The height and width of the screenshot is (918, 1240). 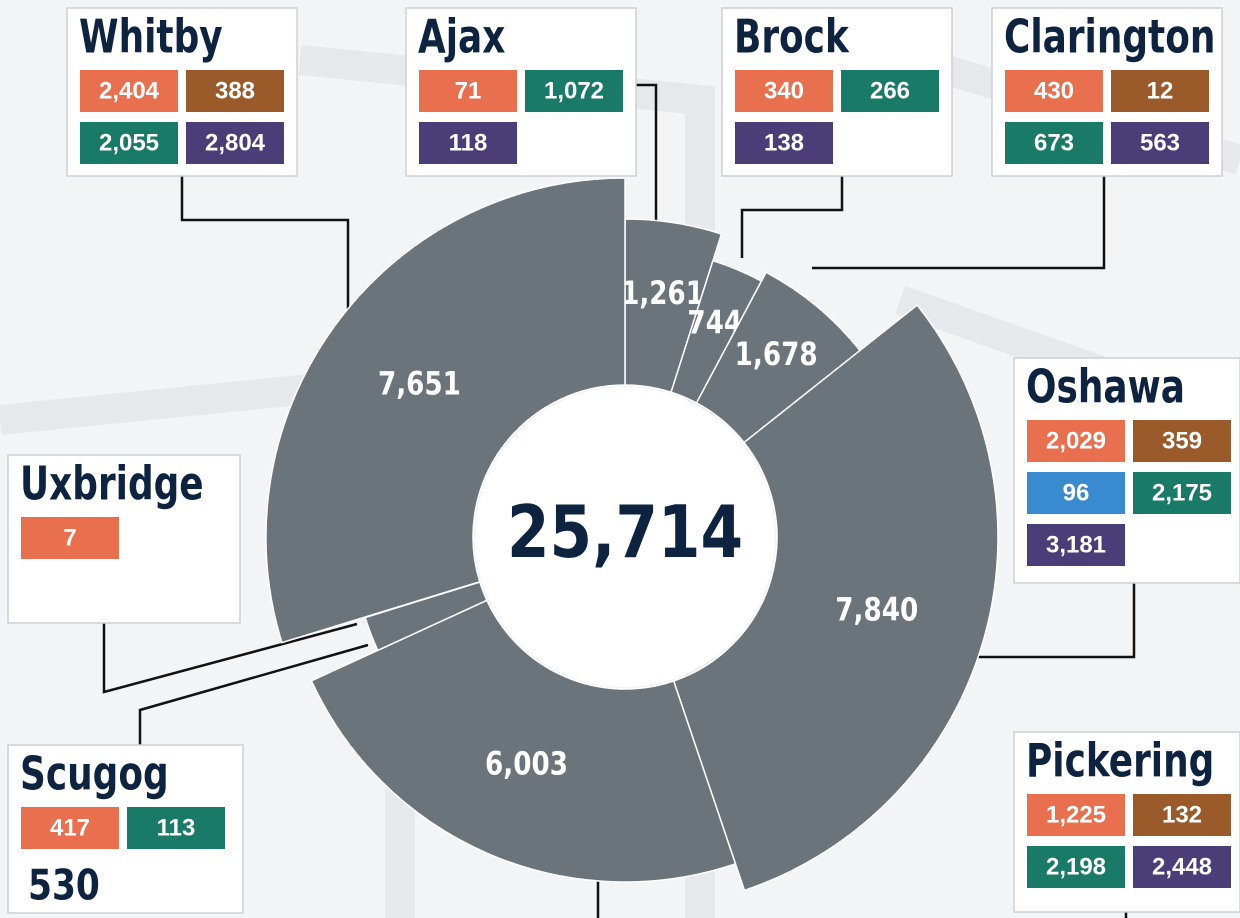 I want to click on chip-label: 563, so click(x=1160, y=142).